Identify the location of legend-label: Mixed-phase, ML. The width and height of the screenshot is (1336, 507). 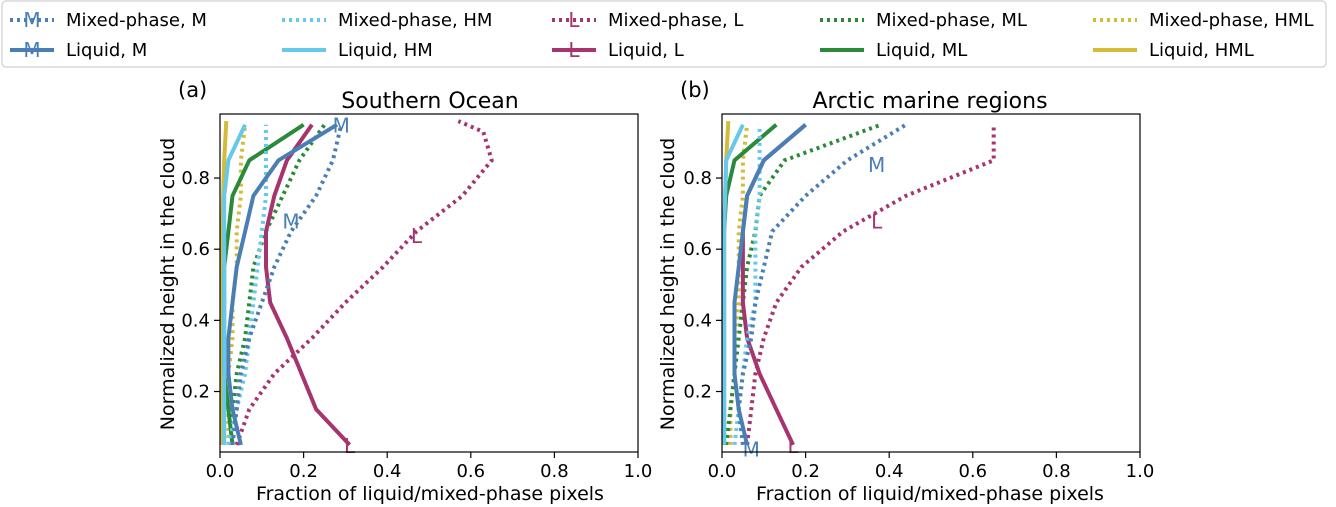
(951, 20).